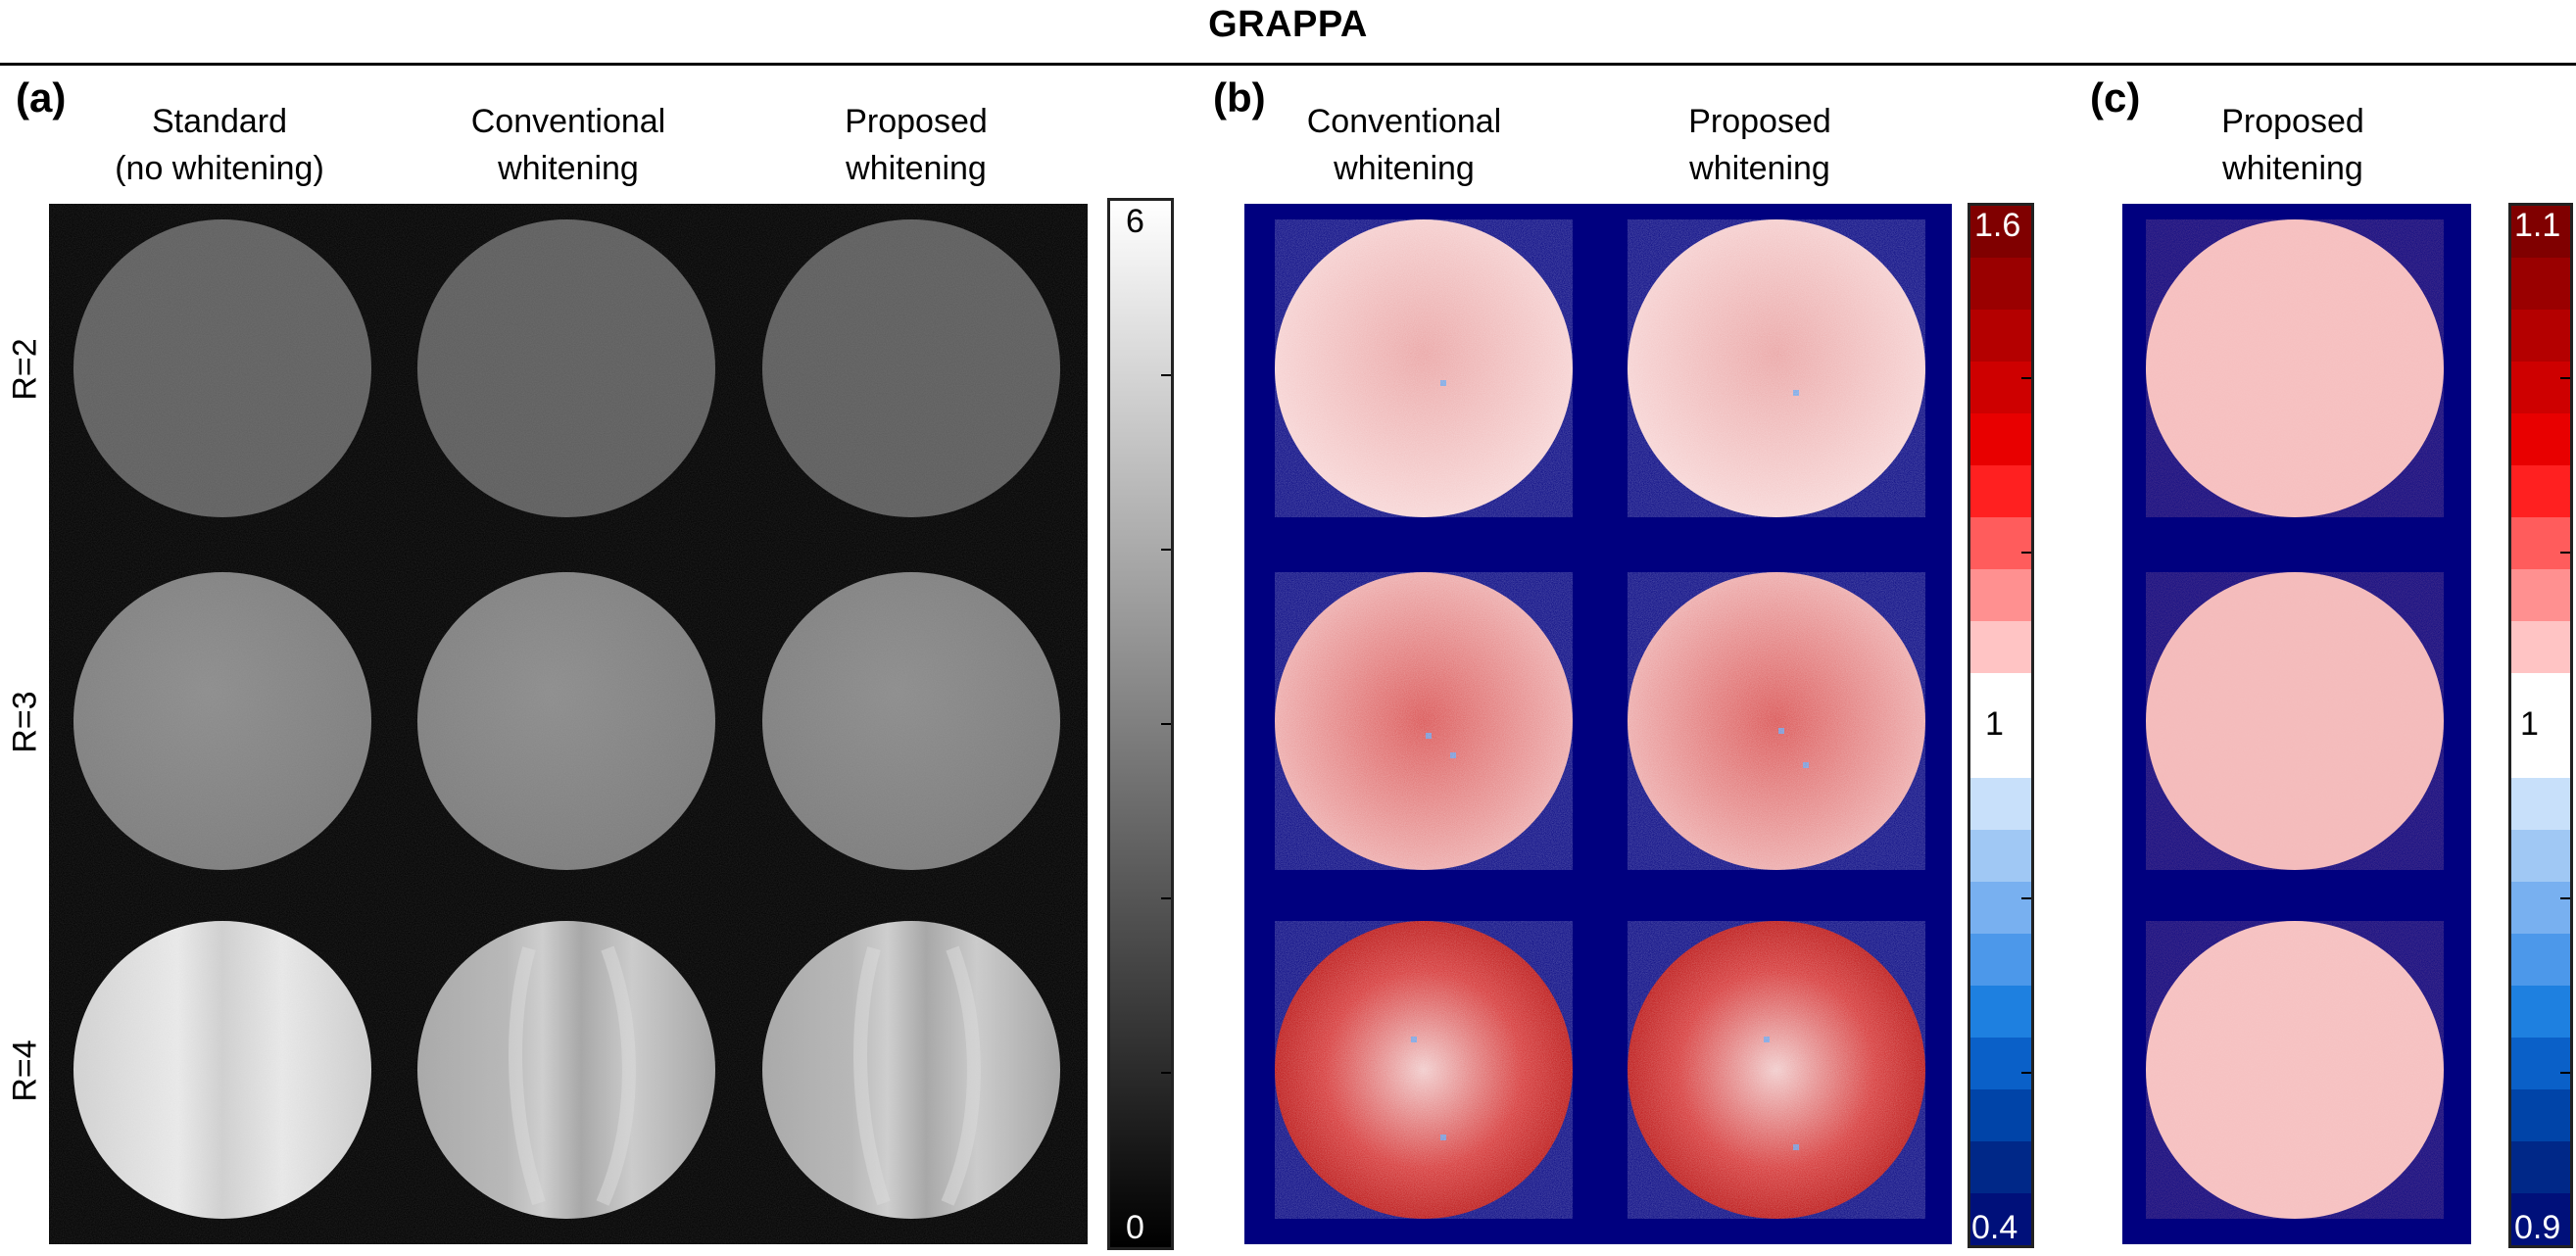 This screenshot has height=1256, width=2576. What do you see at coordinates (1994, 1227) in the screenshot?
I see `colorbar-b-min-label: 0.4` at bounding box center [1994, 1227].